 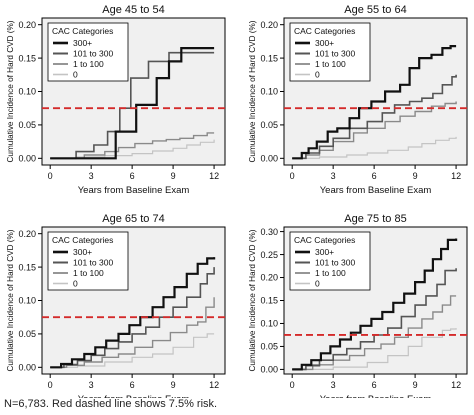 I want to click on panel-title: Age 75 to 85, so click(x=375, y=219).